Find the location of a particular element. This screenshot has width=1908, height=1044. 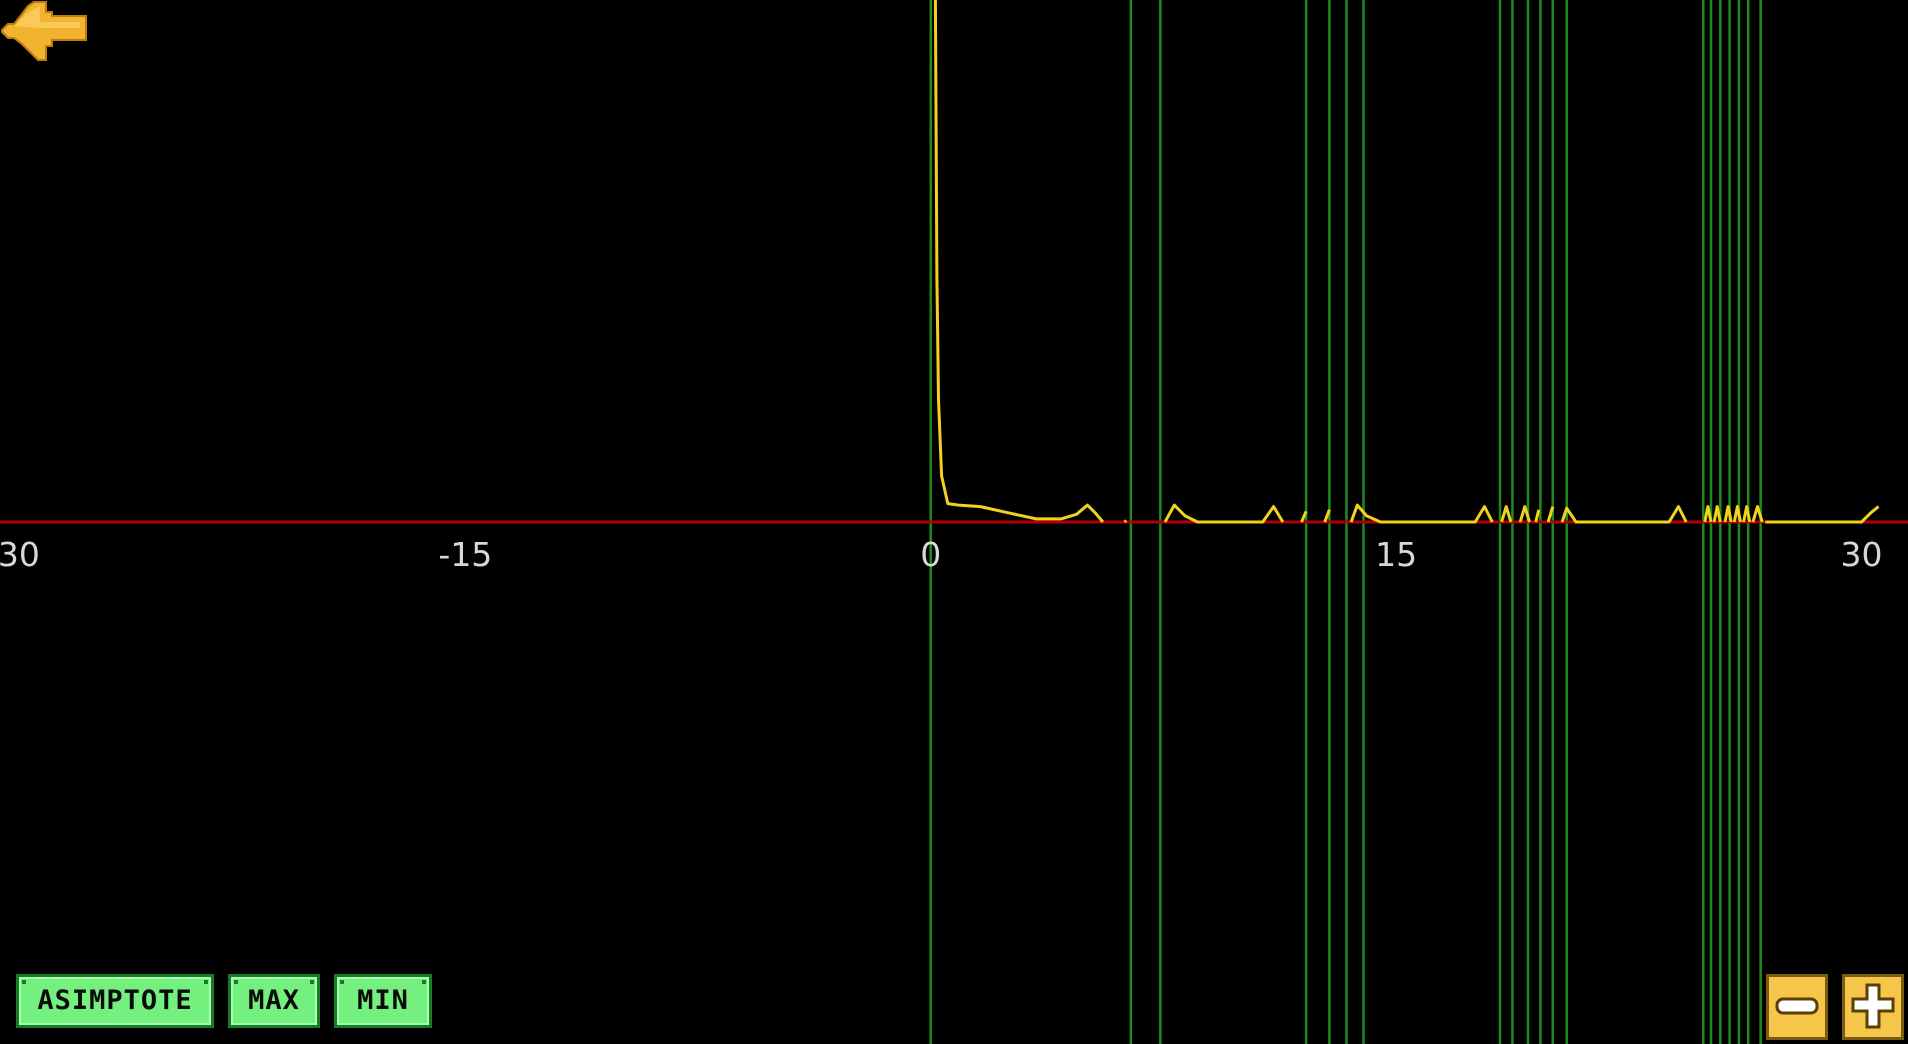

x-tick-labels: -30 -15 0 15 30 is located at coordinates (941, 554).